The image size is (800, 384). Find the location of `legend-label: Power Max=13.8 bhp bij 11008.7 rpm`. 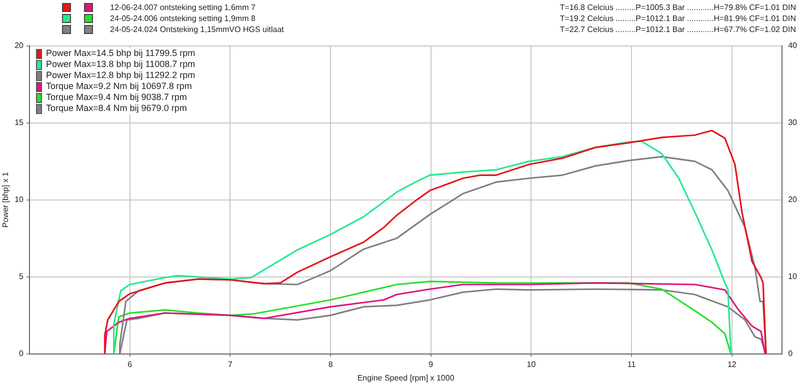

legend-label: Power Max=13.8 bhp bij 11008.7 rpm is located at coordinates (121, 64).